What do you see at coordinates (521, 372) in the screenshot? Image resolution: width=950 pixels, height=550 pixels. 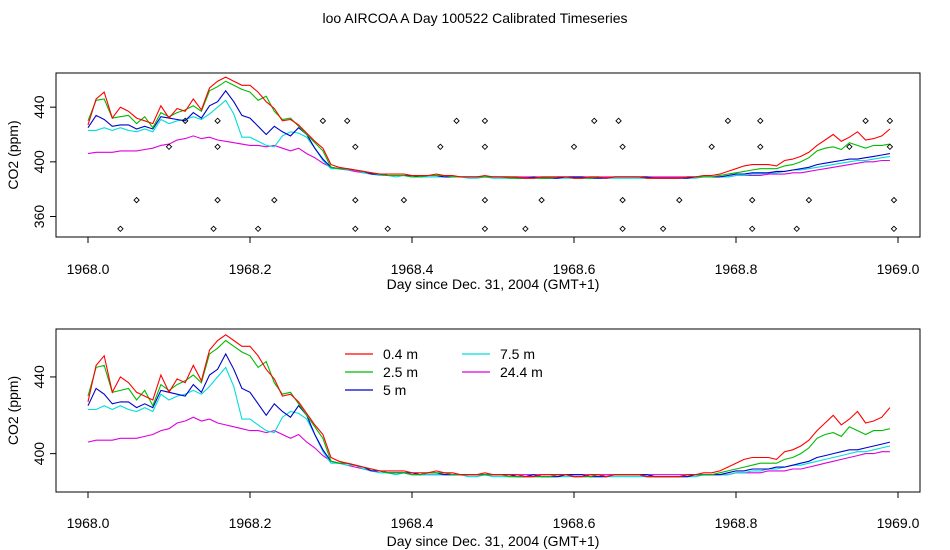 I see `legend-label: 24.4 m` at bounding box center [521, 372].